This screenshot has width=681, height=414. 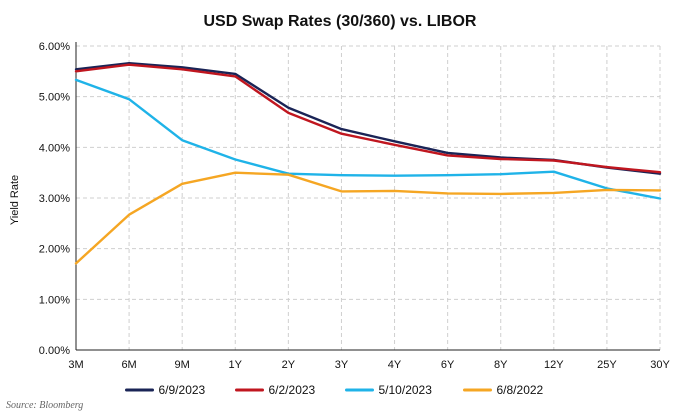 What do you see at coordinates (54, 98) in the screenshot?
I see `y-tick-label: 5.00%` at bounding box center [54, 98].